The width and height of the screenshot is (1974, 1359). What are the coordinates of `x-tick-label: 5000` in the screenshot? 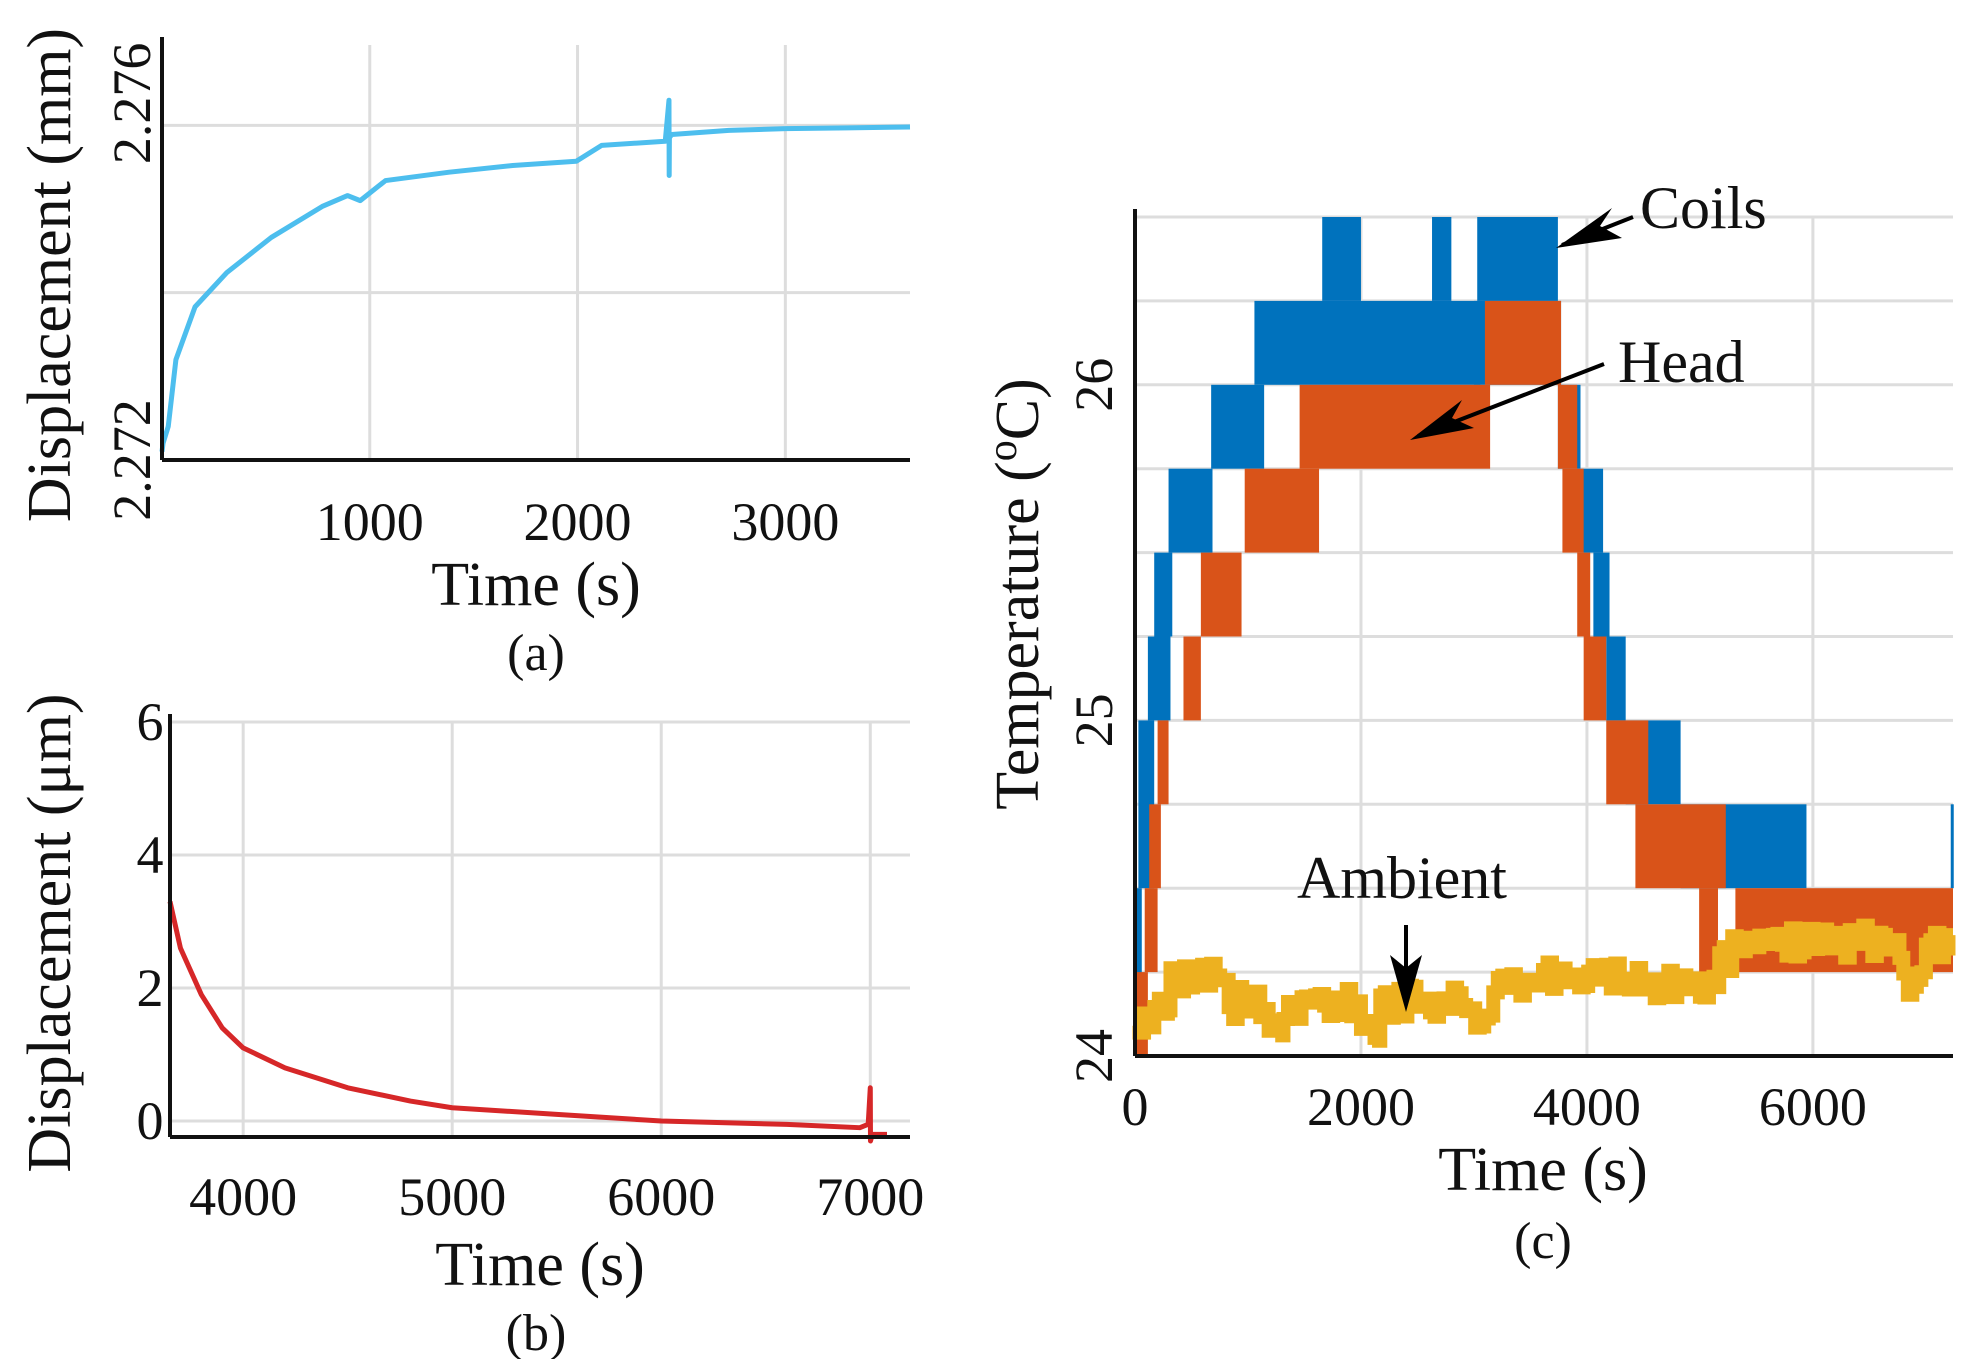 It's located at (452, 1197).